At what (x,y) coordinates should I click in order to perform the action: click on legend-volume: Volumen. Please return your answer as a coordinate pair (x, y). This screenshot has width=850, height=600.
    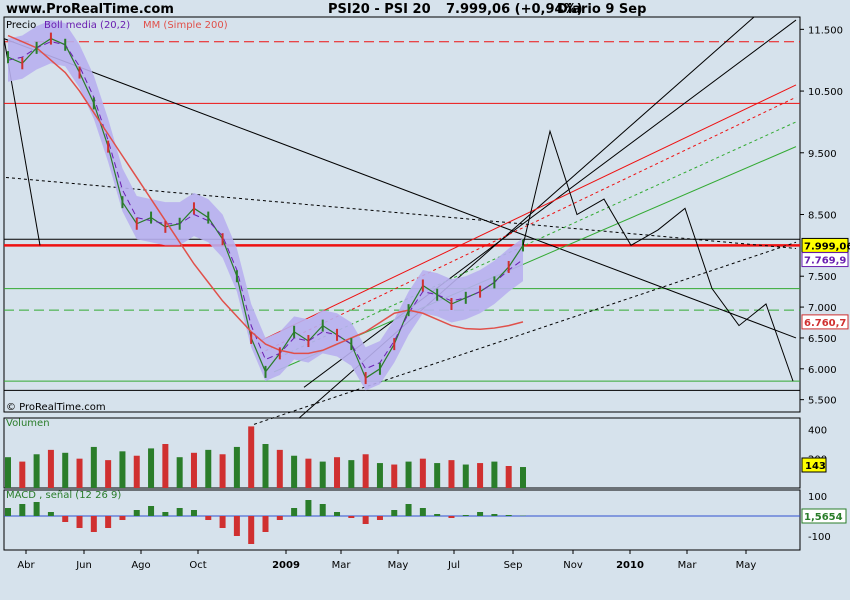
    Looking at the image, I should click on (28, 423).